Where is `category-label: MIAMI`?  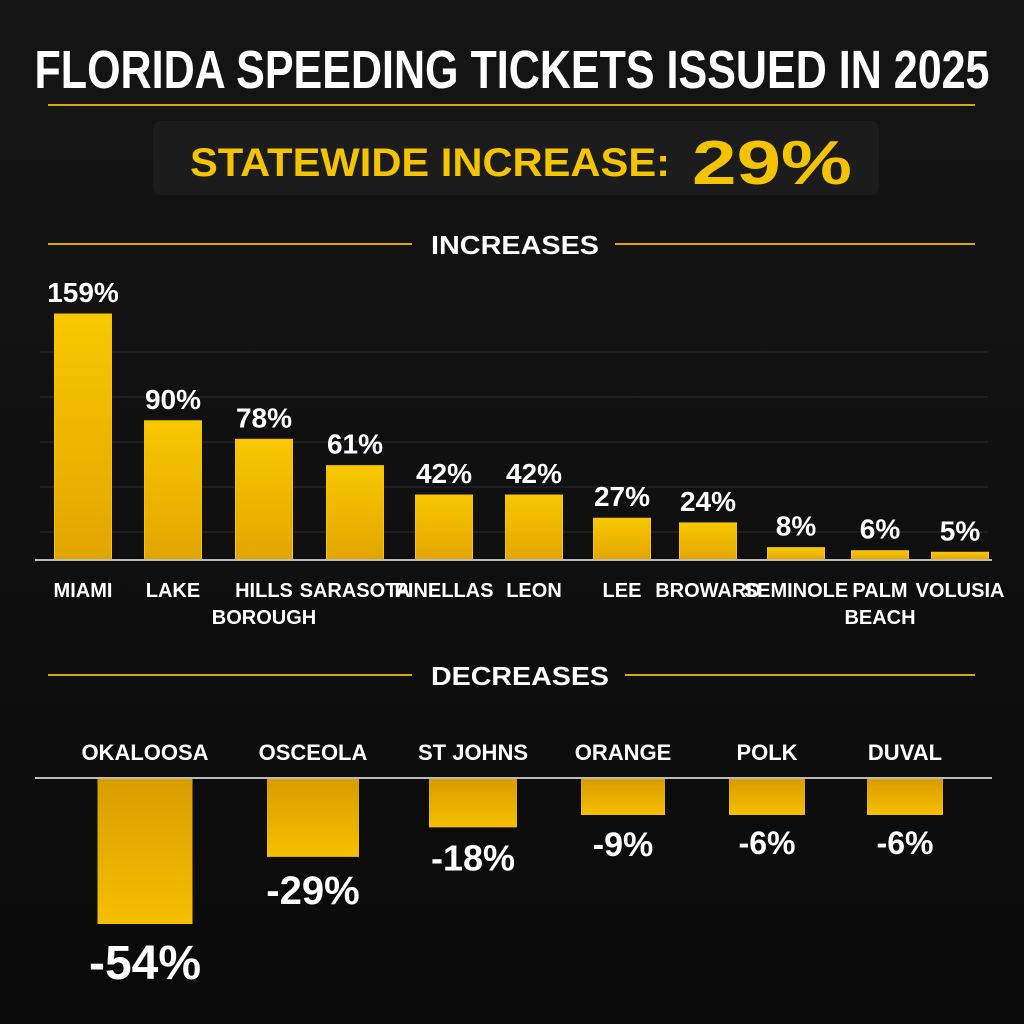
category-label: MIAMI is located at coordinates (83, 591).